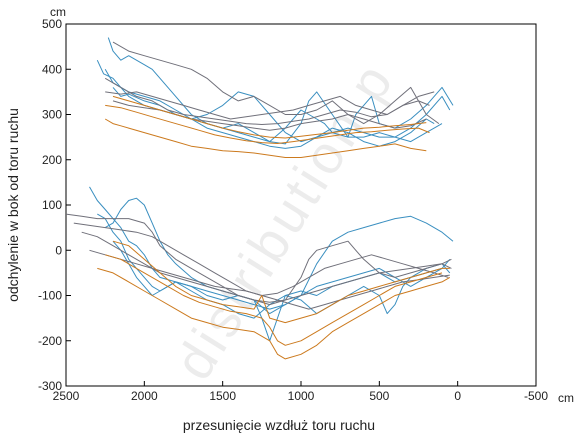 Image resolution: width=587 pixels, height=438 pixels. Describe the element at coordinates (66, 396) in the screenshot. I see `x-tick-label: 2500` at that location.